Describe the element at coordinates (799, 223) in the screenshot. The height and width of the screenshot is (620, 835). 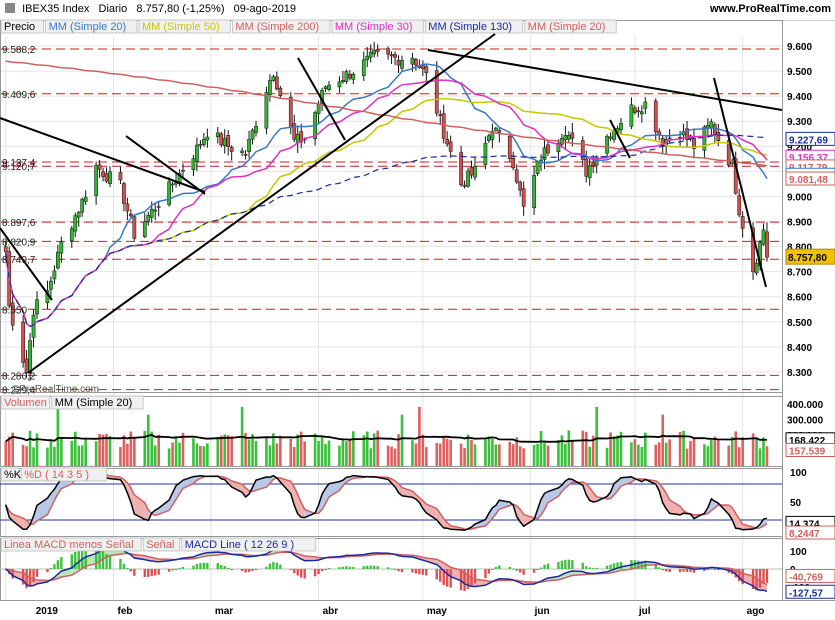
I see `price-axis-tick-7: 8.900` at that location.